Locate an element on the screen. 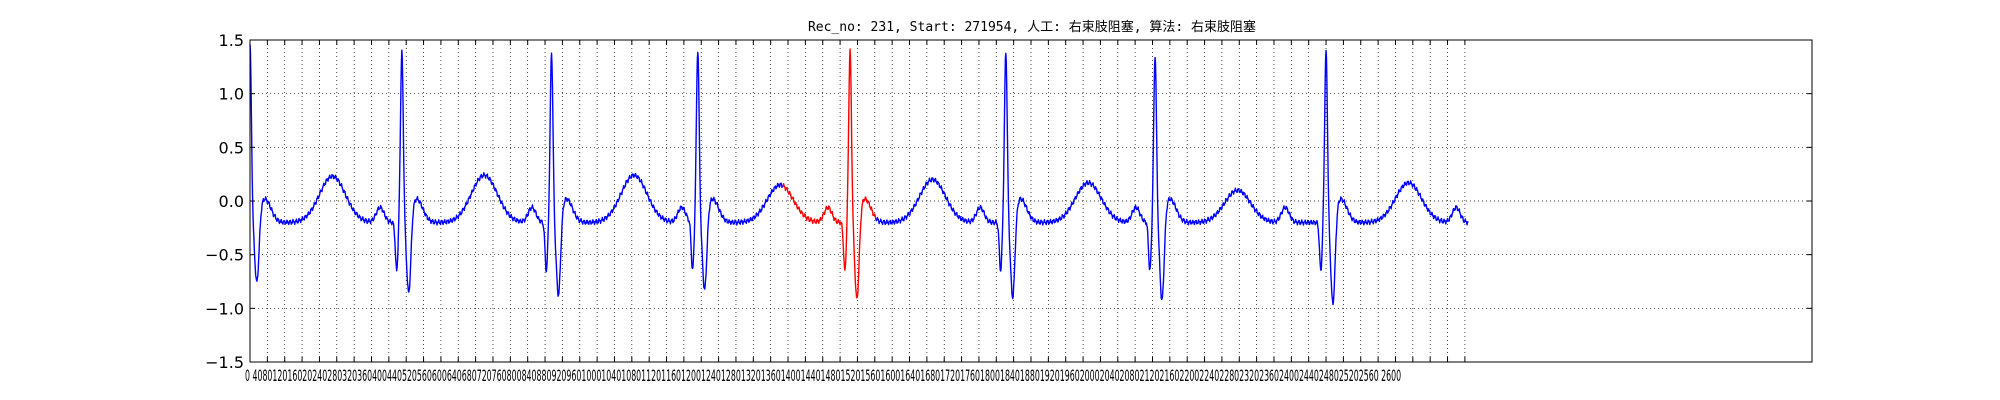  y-tick-label: −1.5 is located at coordinates (224, 362).